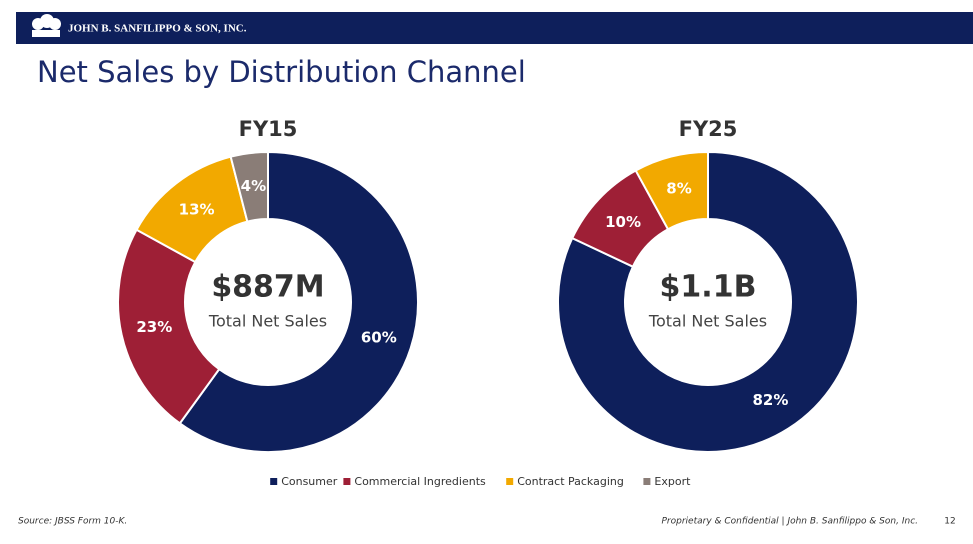  What do you see at coordinates (708, 129) in the screenshot?
I see `chart-title: FY25` at bounding box center [708, 129].